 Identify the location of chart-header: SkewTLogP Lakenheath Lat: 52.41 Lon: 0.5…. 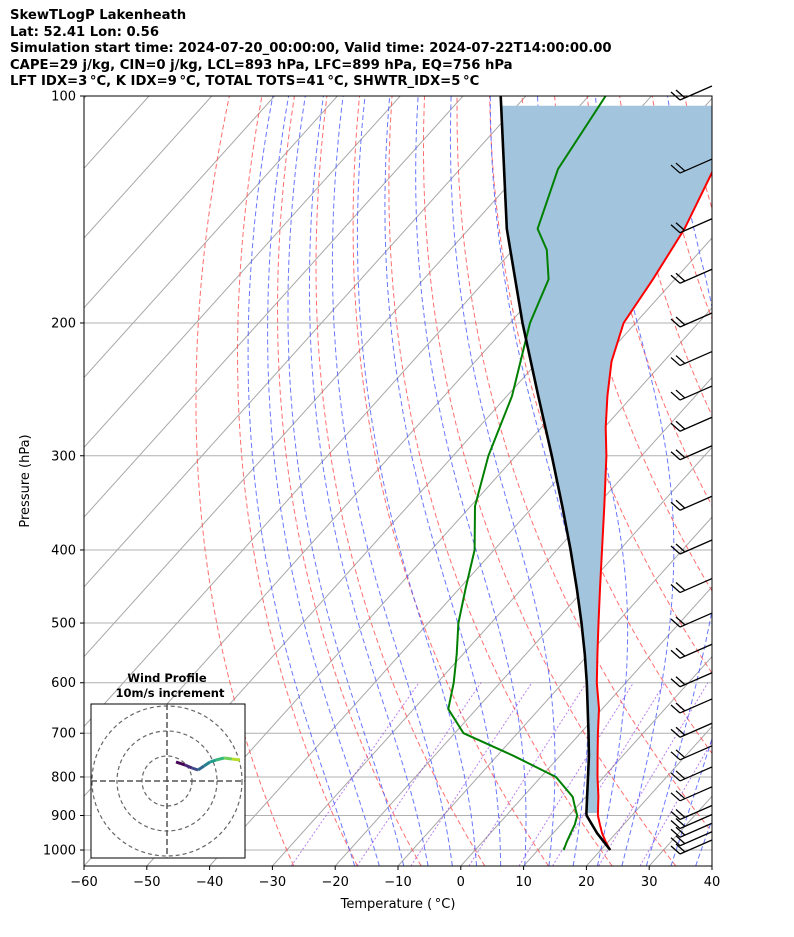
(311, 49).